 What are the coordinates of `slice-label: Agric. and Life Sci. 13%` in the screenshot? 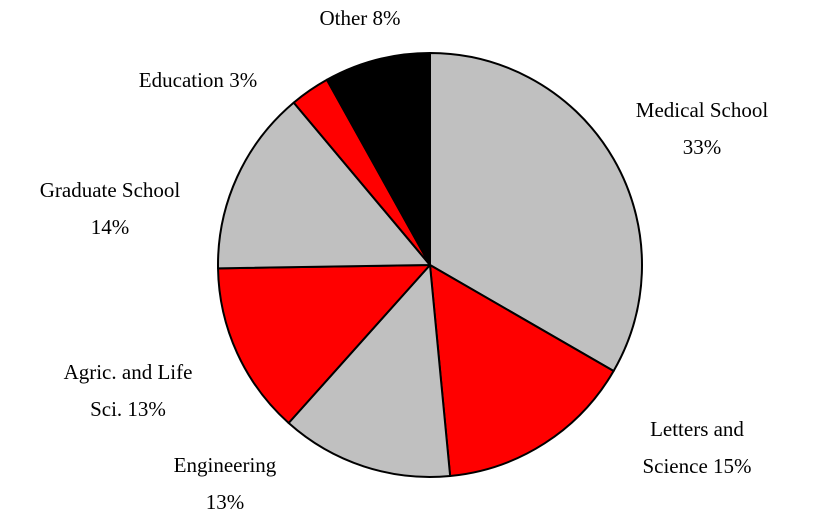 It's located at (128, 391).